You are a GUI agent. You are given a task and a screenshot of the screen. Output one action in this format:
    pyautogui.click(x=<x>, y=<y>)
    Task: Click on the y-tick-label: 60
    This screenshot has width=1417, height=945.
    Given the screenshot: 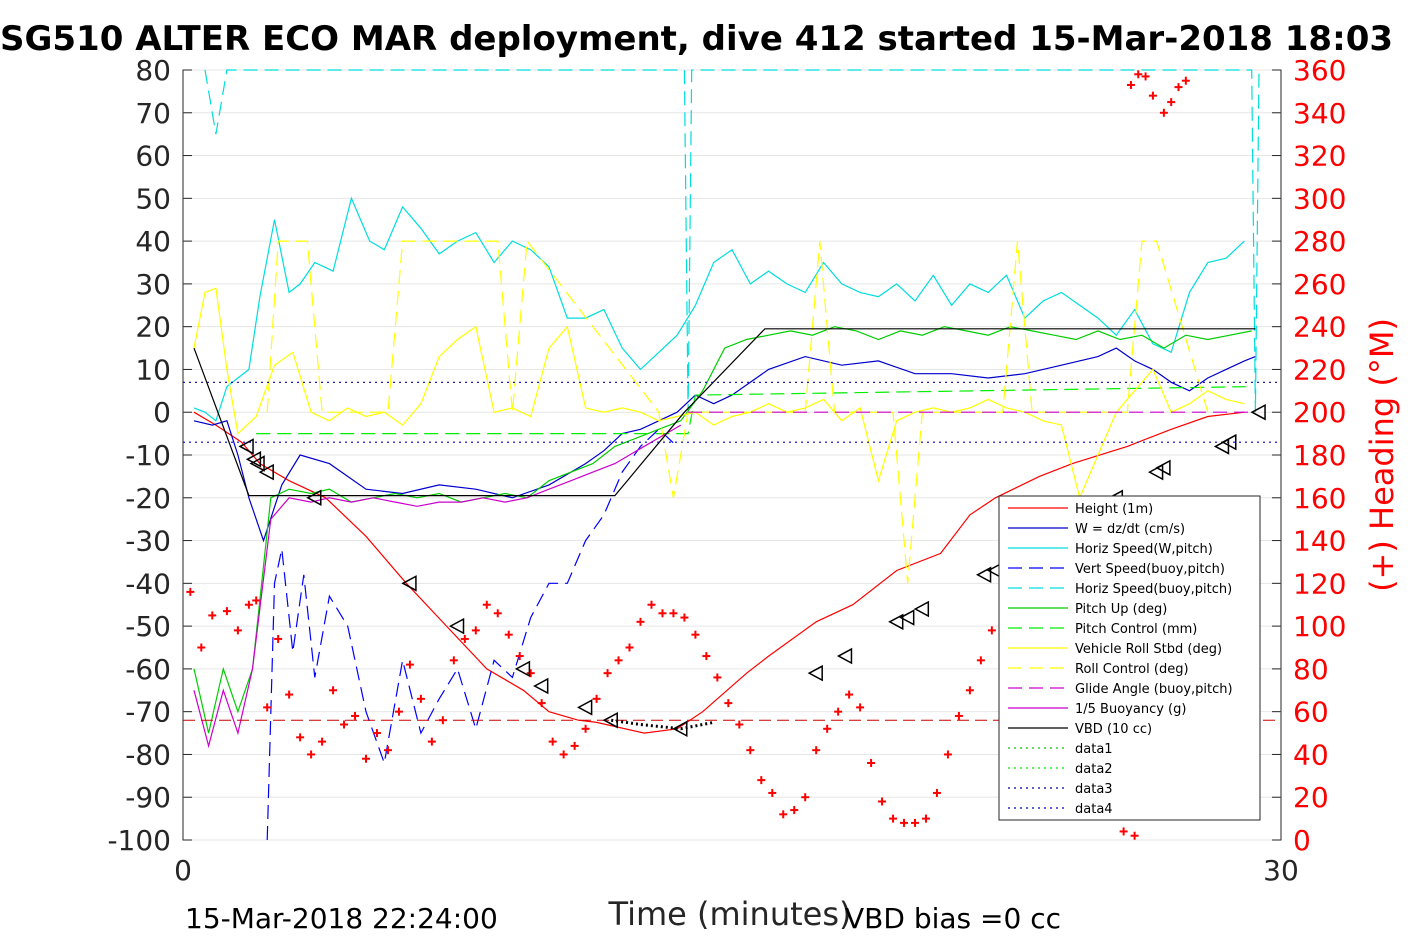 What is the action you would take?
    pyautogui.click(x=153, y=156)
    